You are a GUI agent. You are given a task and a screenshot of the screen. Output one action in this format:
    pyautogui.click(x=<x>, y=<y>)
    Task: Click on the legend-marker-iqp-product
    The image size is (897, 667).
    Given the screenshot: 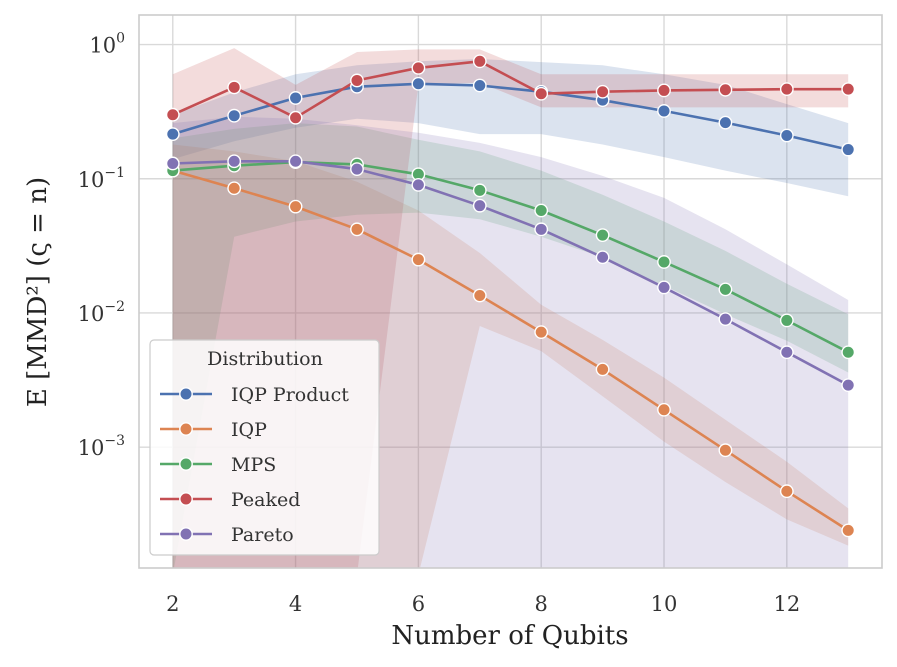 What is the action you would take?
    pyautogui.click(x=186, y=394)
    